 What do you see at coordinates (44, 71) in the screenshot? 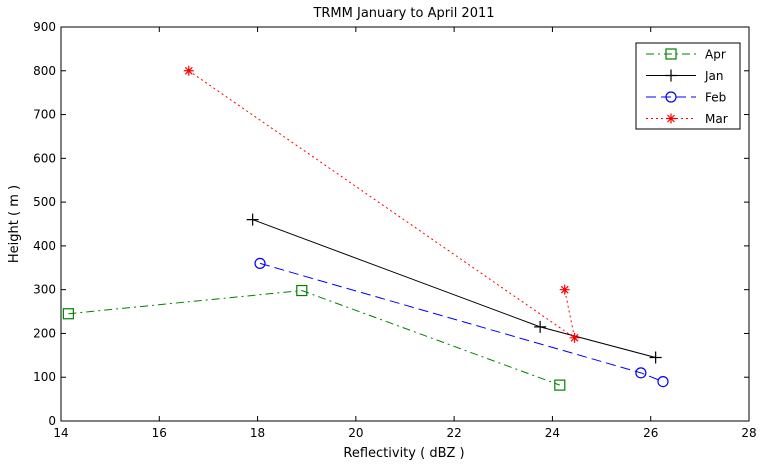
I see `y-tick-label: 800` at bounding box center [44, 71].